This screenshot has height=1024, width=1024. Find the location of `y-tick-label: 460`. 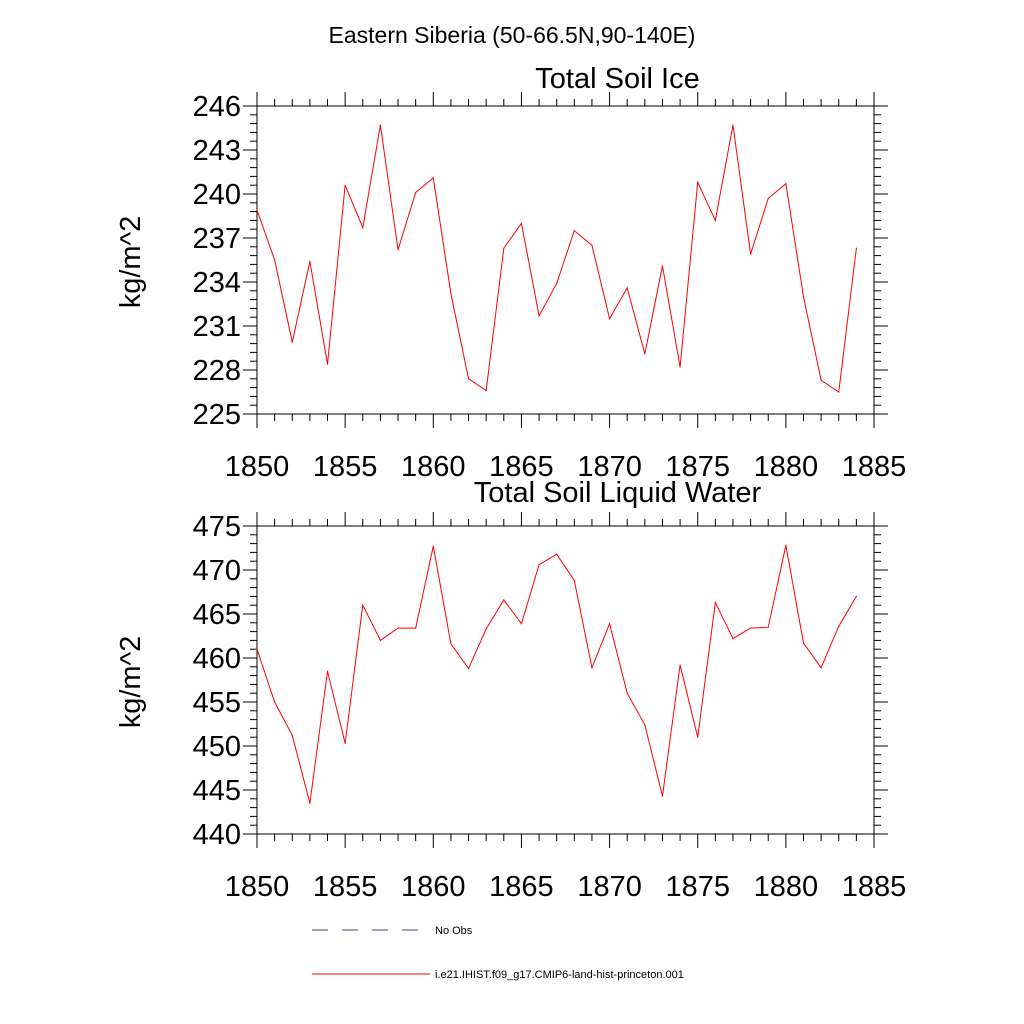

y-tick-label: 460 is located at coordinates (217, 659).